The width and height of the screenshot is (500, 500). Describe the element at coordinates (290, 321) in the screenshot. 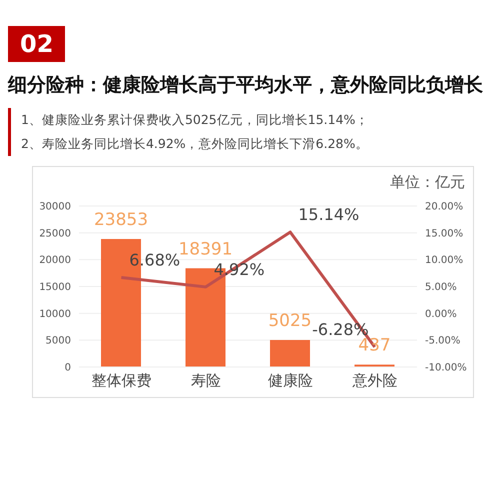

I see `data-label: 5025` at that location.